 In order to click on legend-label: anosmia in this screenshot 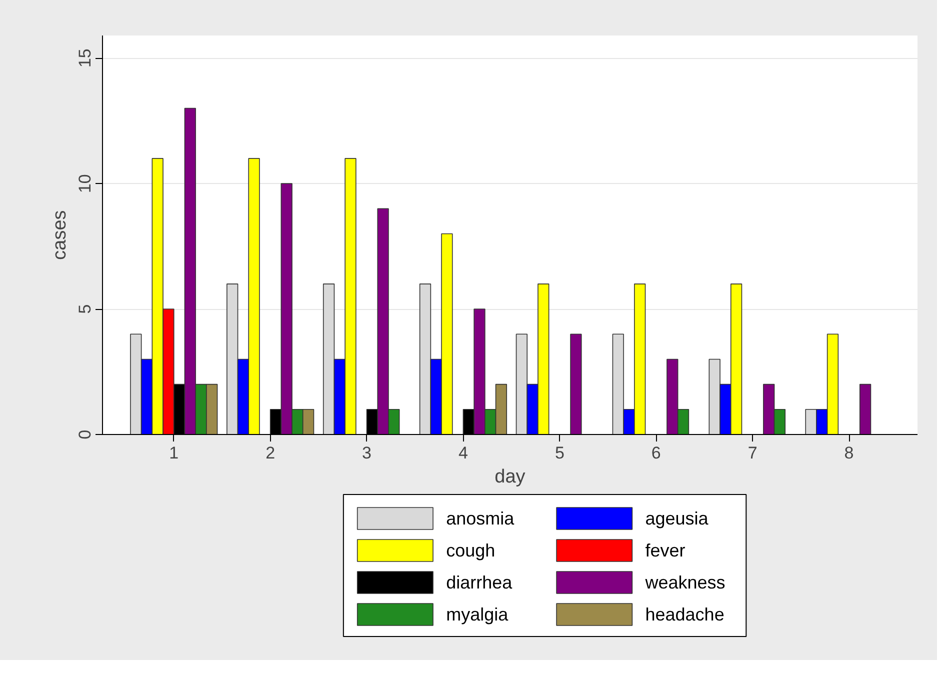, I will do `click(481, 518)`.